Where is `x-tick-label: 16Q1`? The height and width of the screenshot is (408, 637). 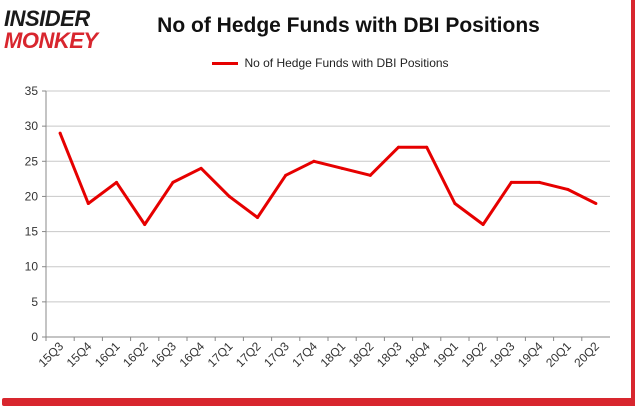
x-tick-label: 16Q1 is located at coordinates (107, 354).